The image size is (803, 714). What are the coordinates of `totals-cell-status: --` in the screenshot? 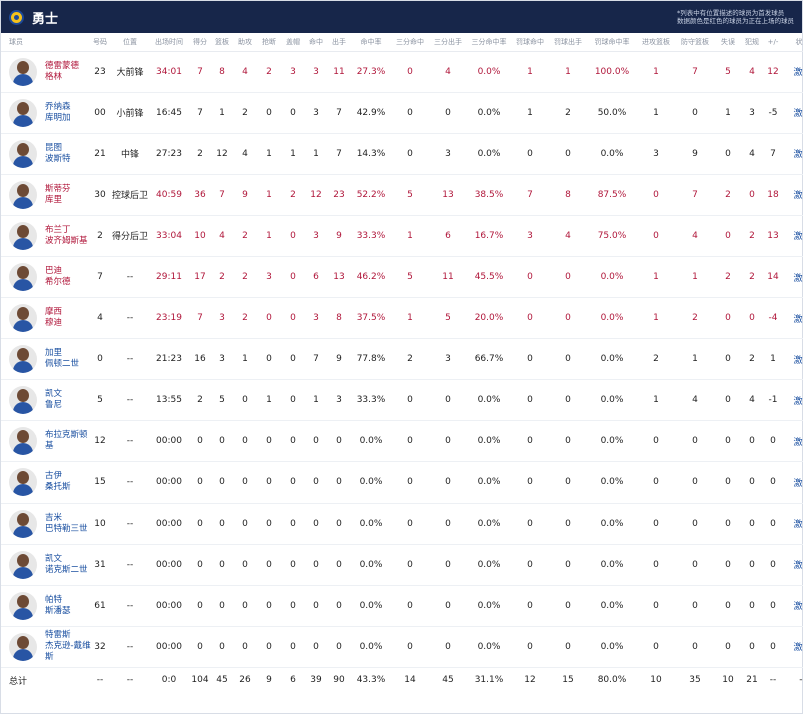 It's located at (801, 680).